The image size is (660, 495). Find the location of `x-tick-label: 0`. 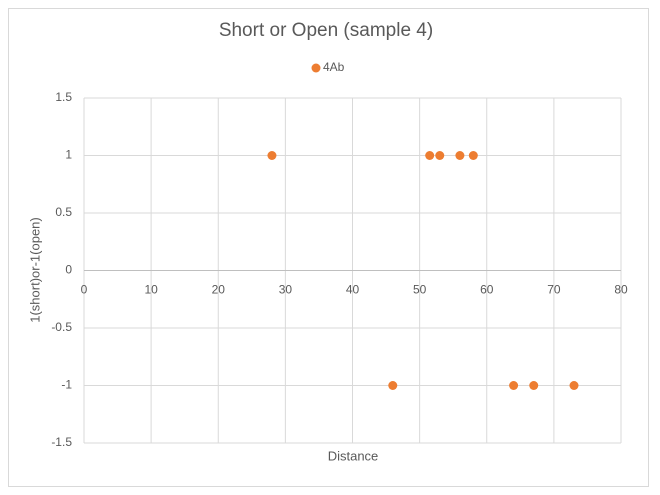

x-tick-label: 0 is located at coordinates (84, 290).